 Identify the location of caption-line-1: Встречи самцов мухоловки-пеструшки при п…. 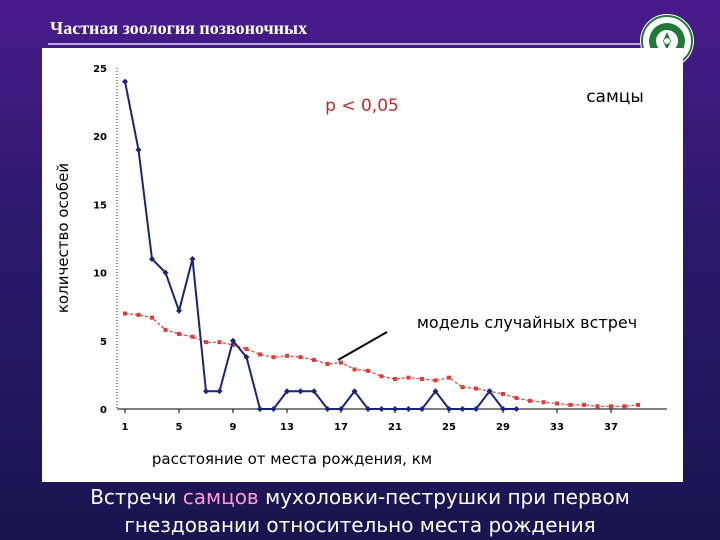
(360, 497).